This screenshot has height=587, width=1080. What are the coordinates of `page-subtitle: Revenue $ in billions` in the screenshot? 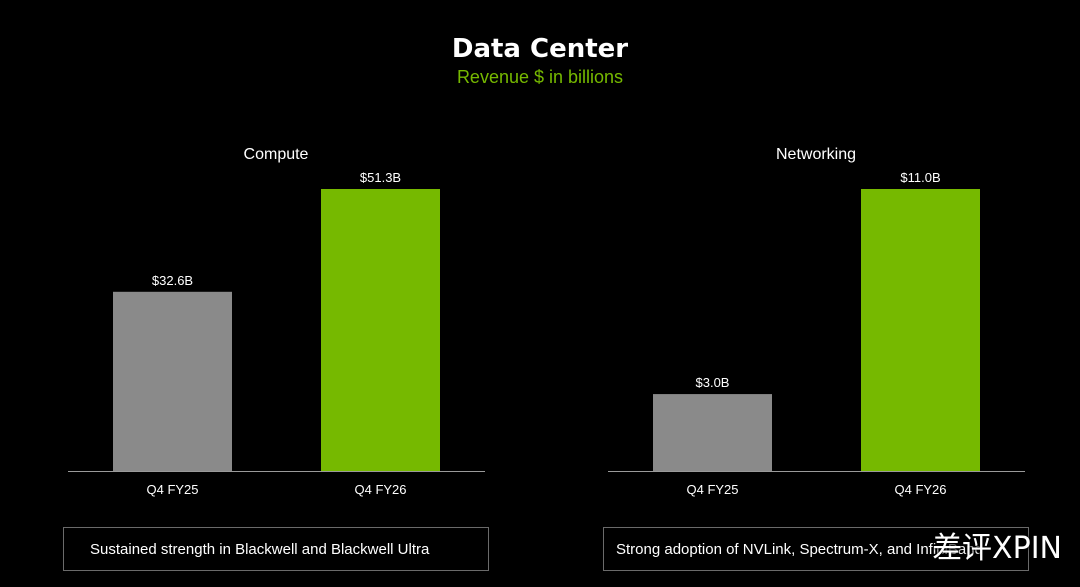 It's located at (540, 77).